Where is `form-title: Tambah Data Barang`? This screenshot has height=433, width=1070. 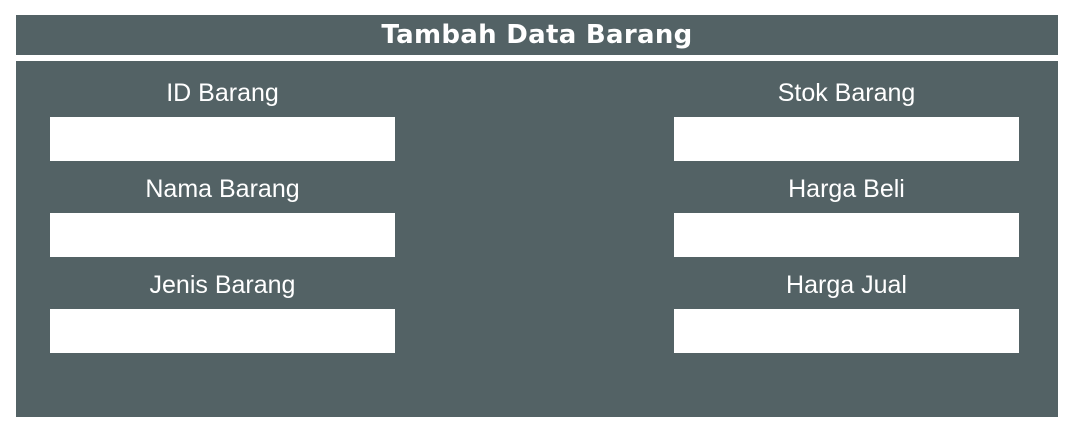 form-title: Tambah Data Barang is located at coordinates (537, 35).